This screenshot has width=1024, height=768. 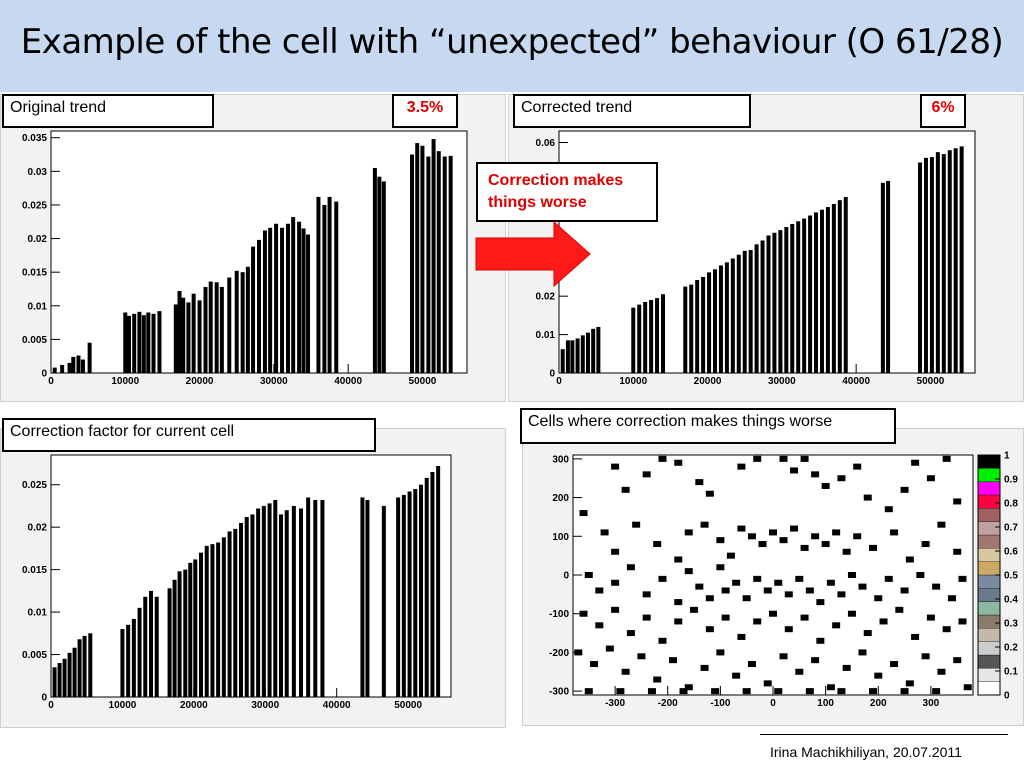 I want to click on y-tick-label: 0.015, so click(x=34, y=570).